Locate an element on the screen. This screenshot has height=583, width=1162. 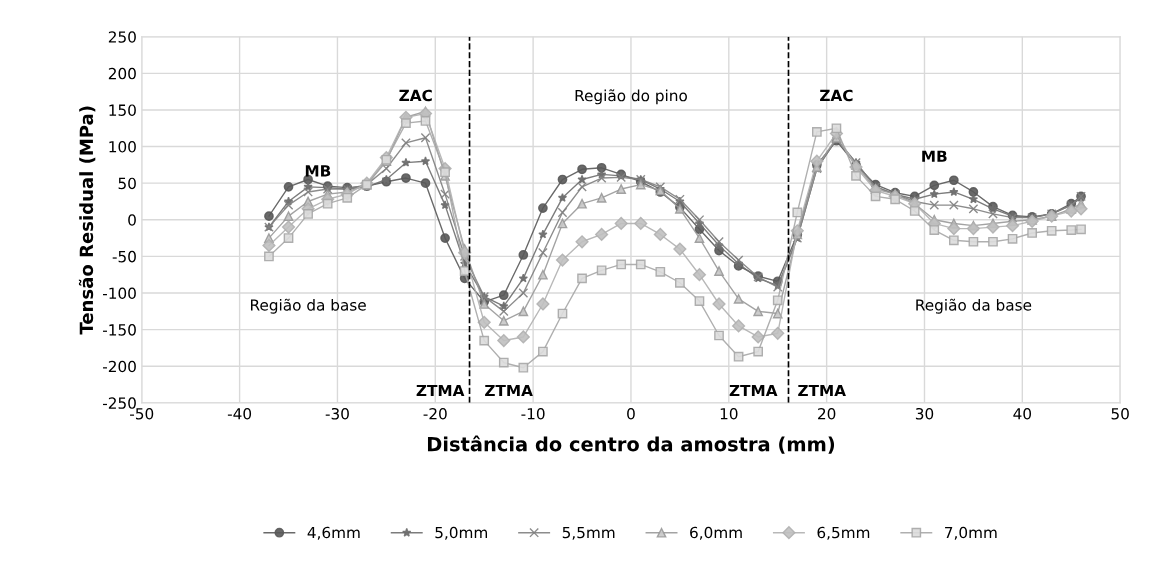
x-tick-label: -30 is located at coordinates (337, 413).